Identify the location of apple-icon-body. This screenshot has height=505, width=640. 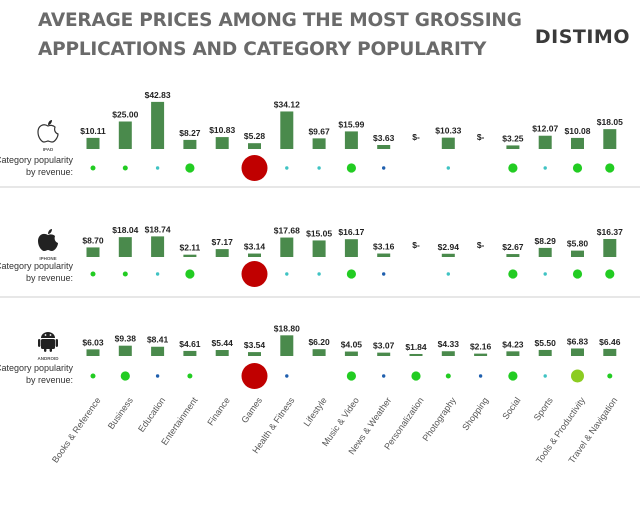
(48, 242).